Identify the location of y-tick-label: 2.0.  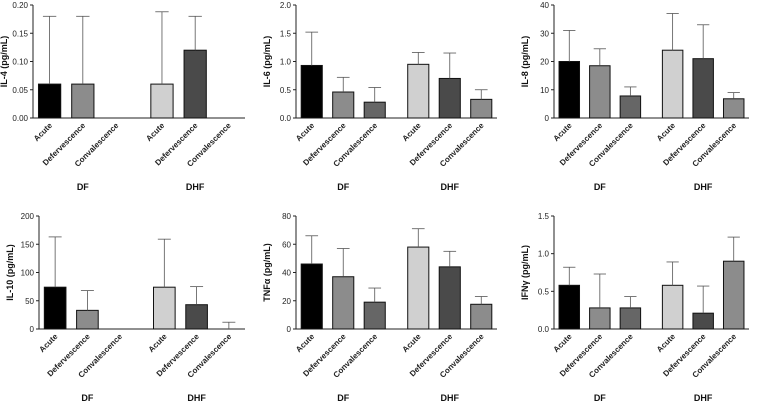
(286, 5).